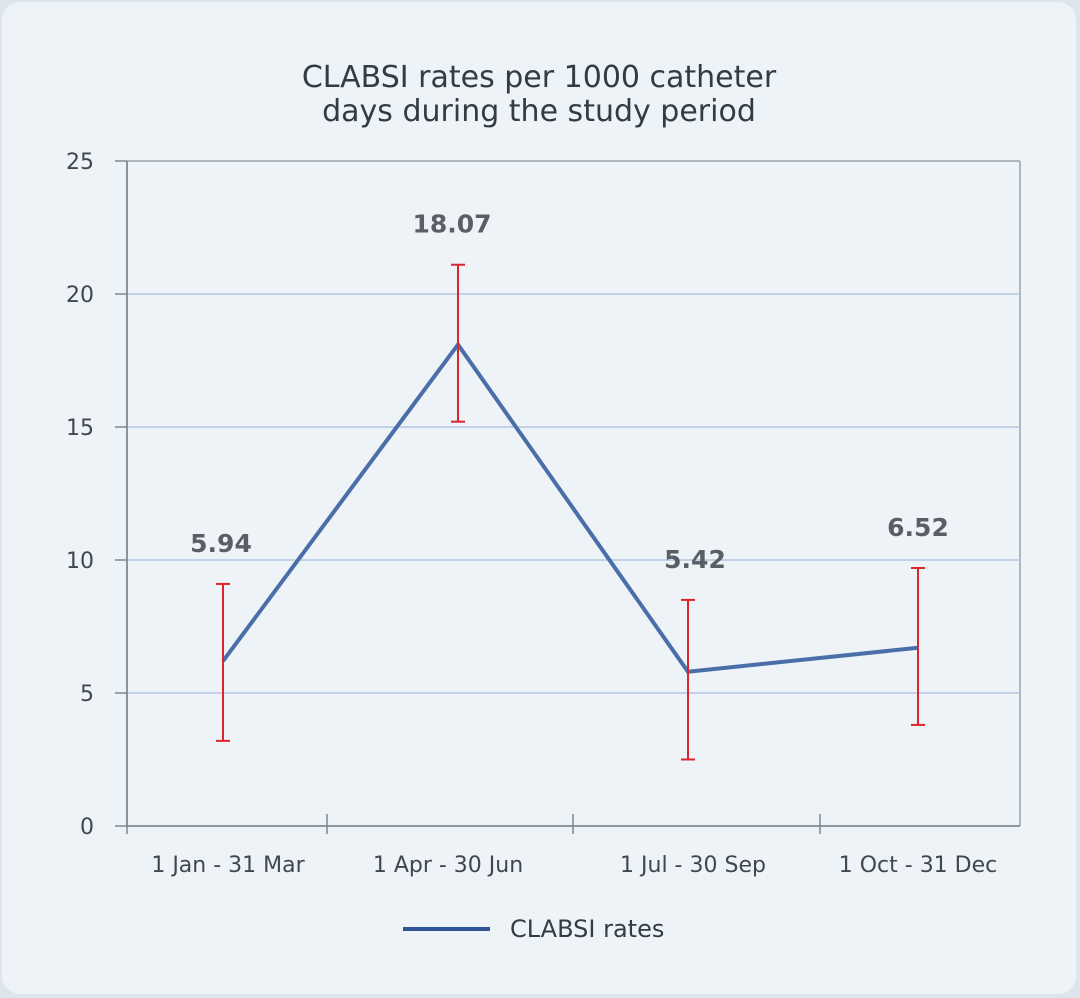 The width and height of the screenshot is (1080, 998). I want to click on legend-label: CLABSI rates, so click(587, 929).